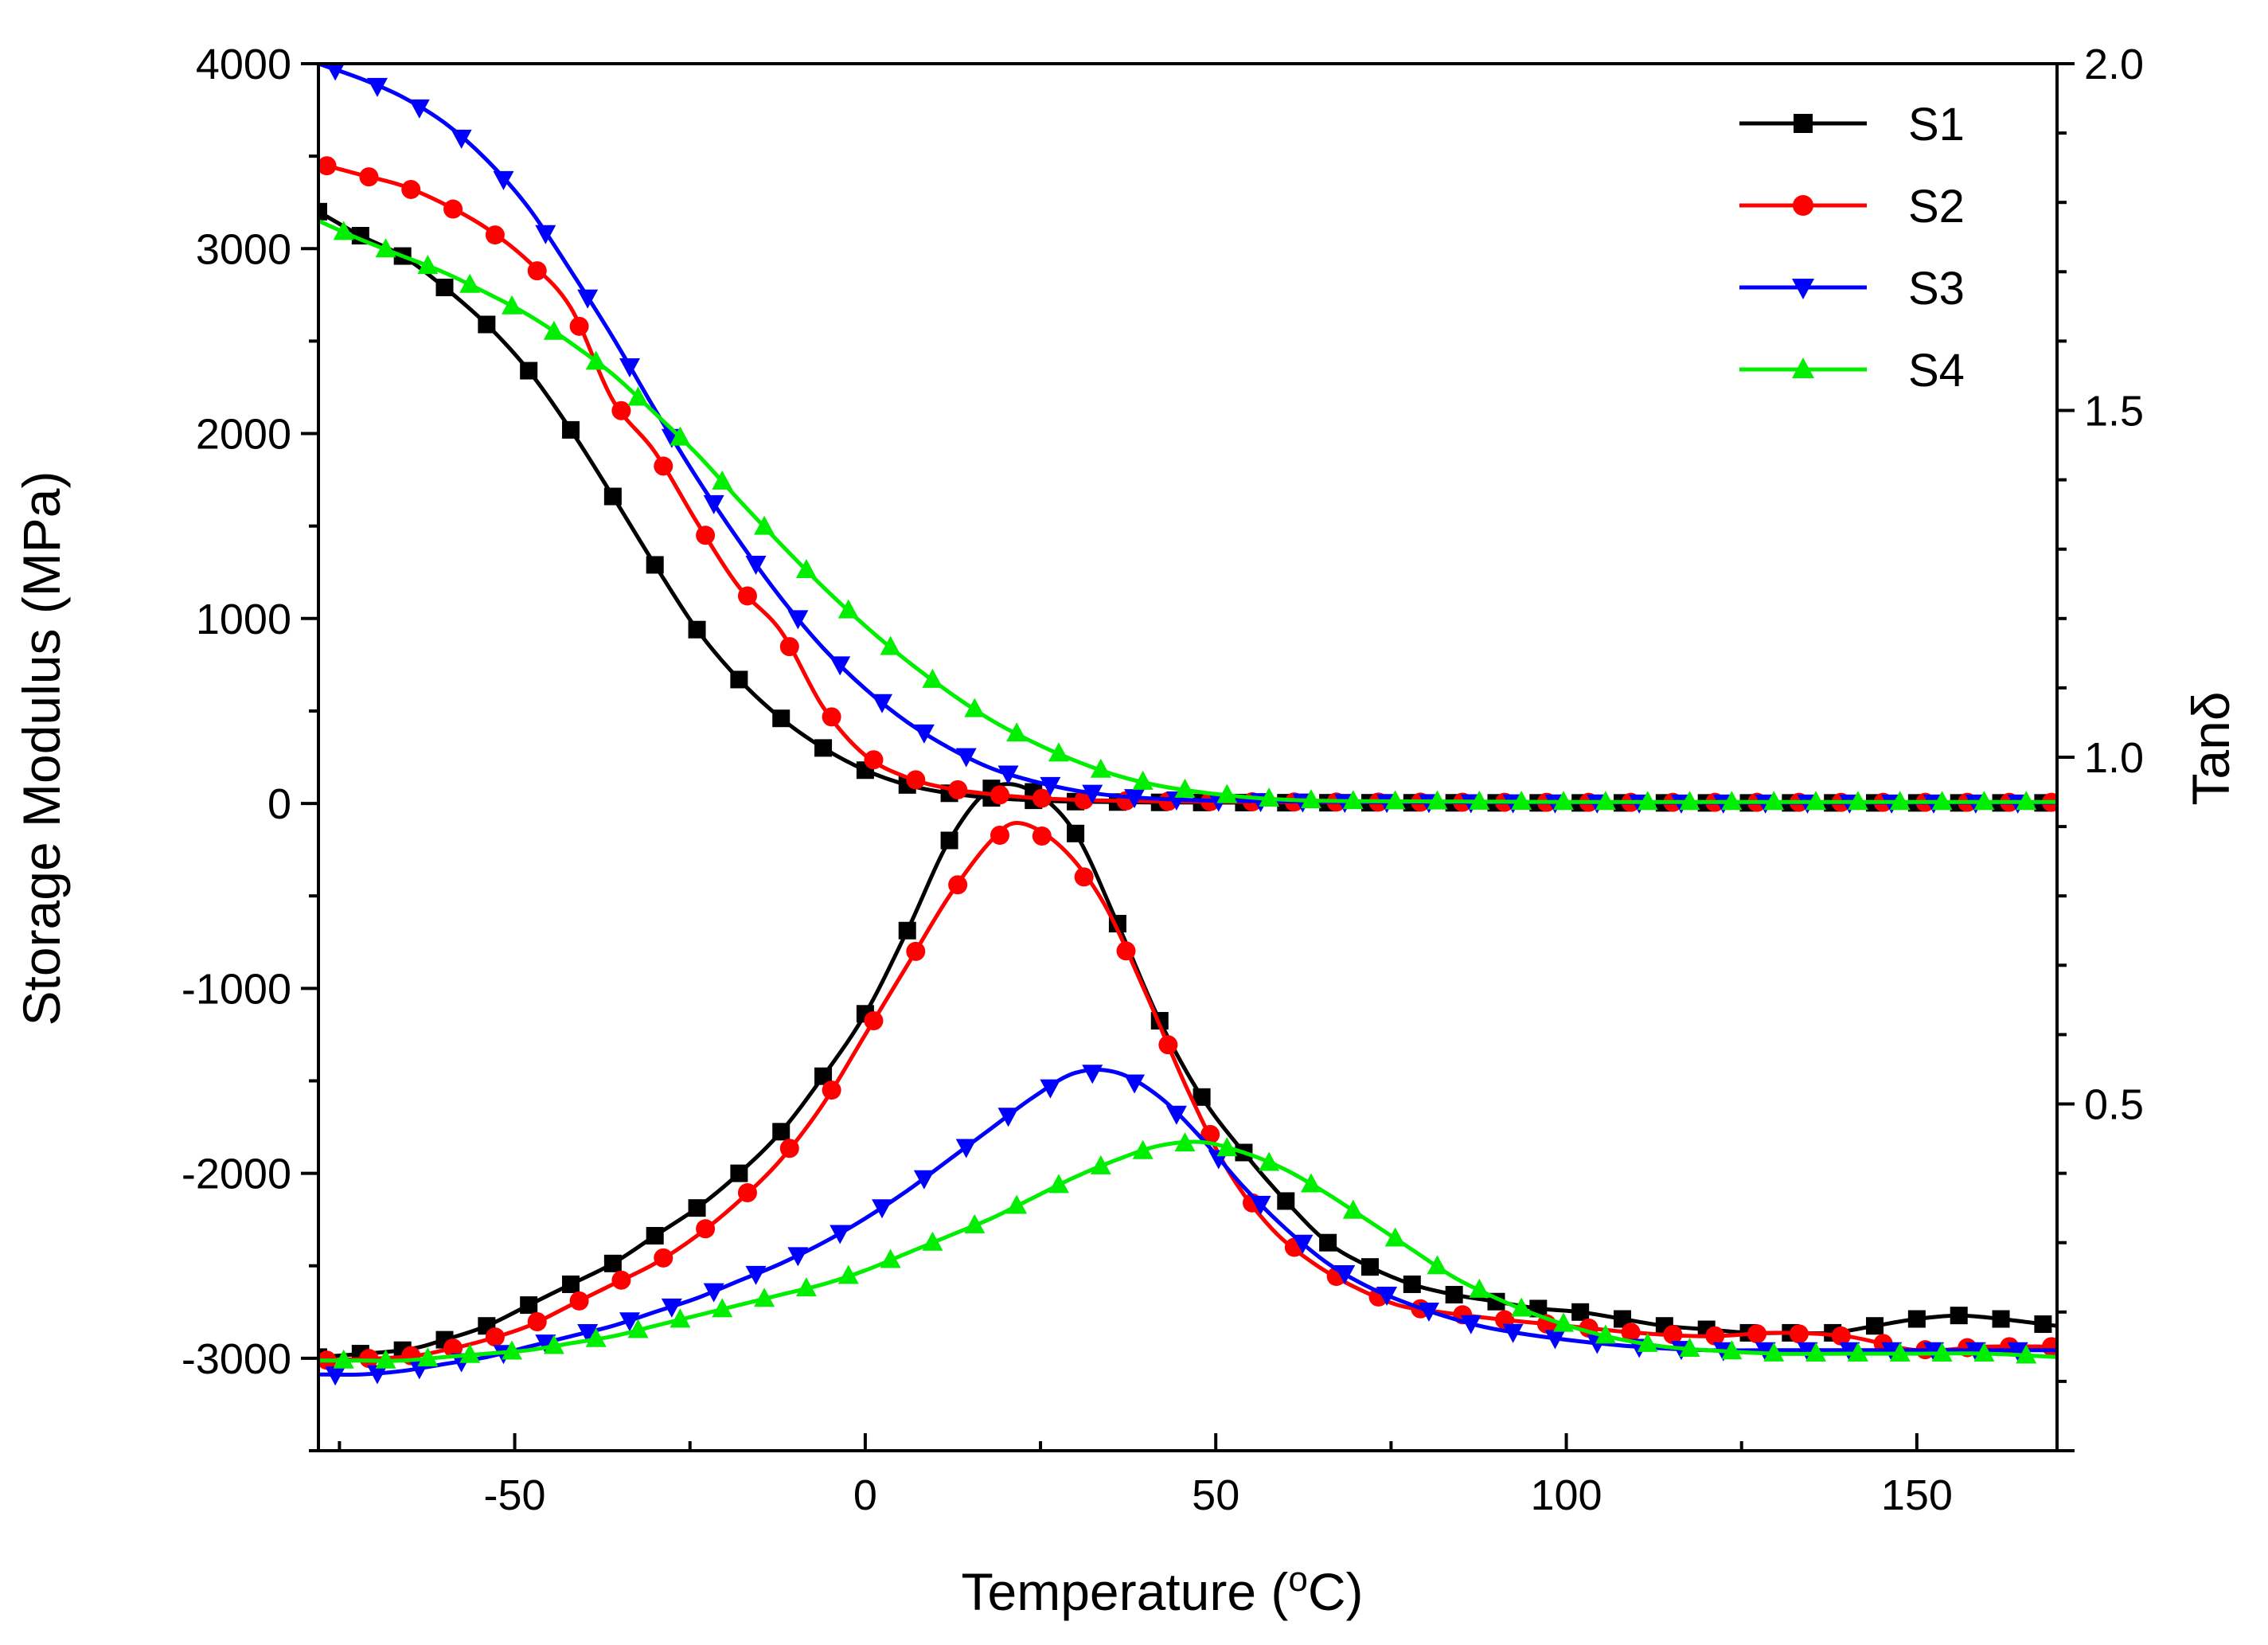 The image size is (2268, 1645). I want to click on y-right-tick-label: 1.5, so click(2114, 412).